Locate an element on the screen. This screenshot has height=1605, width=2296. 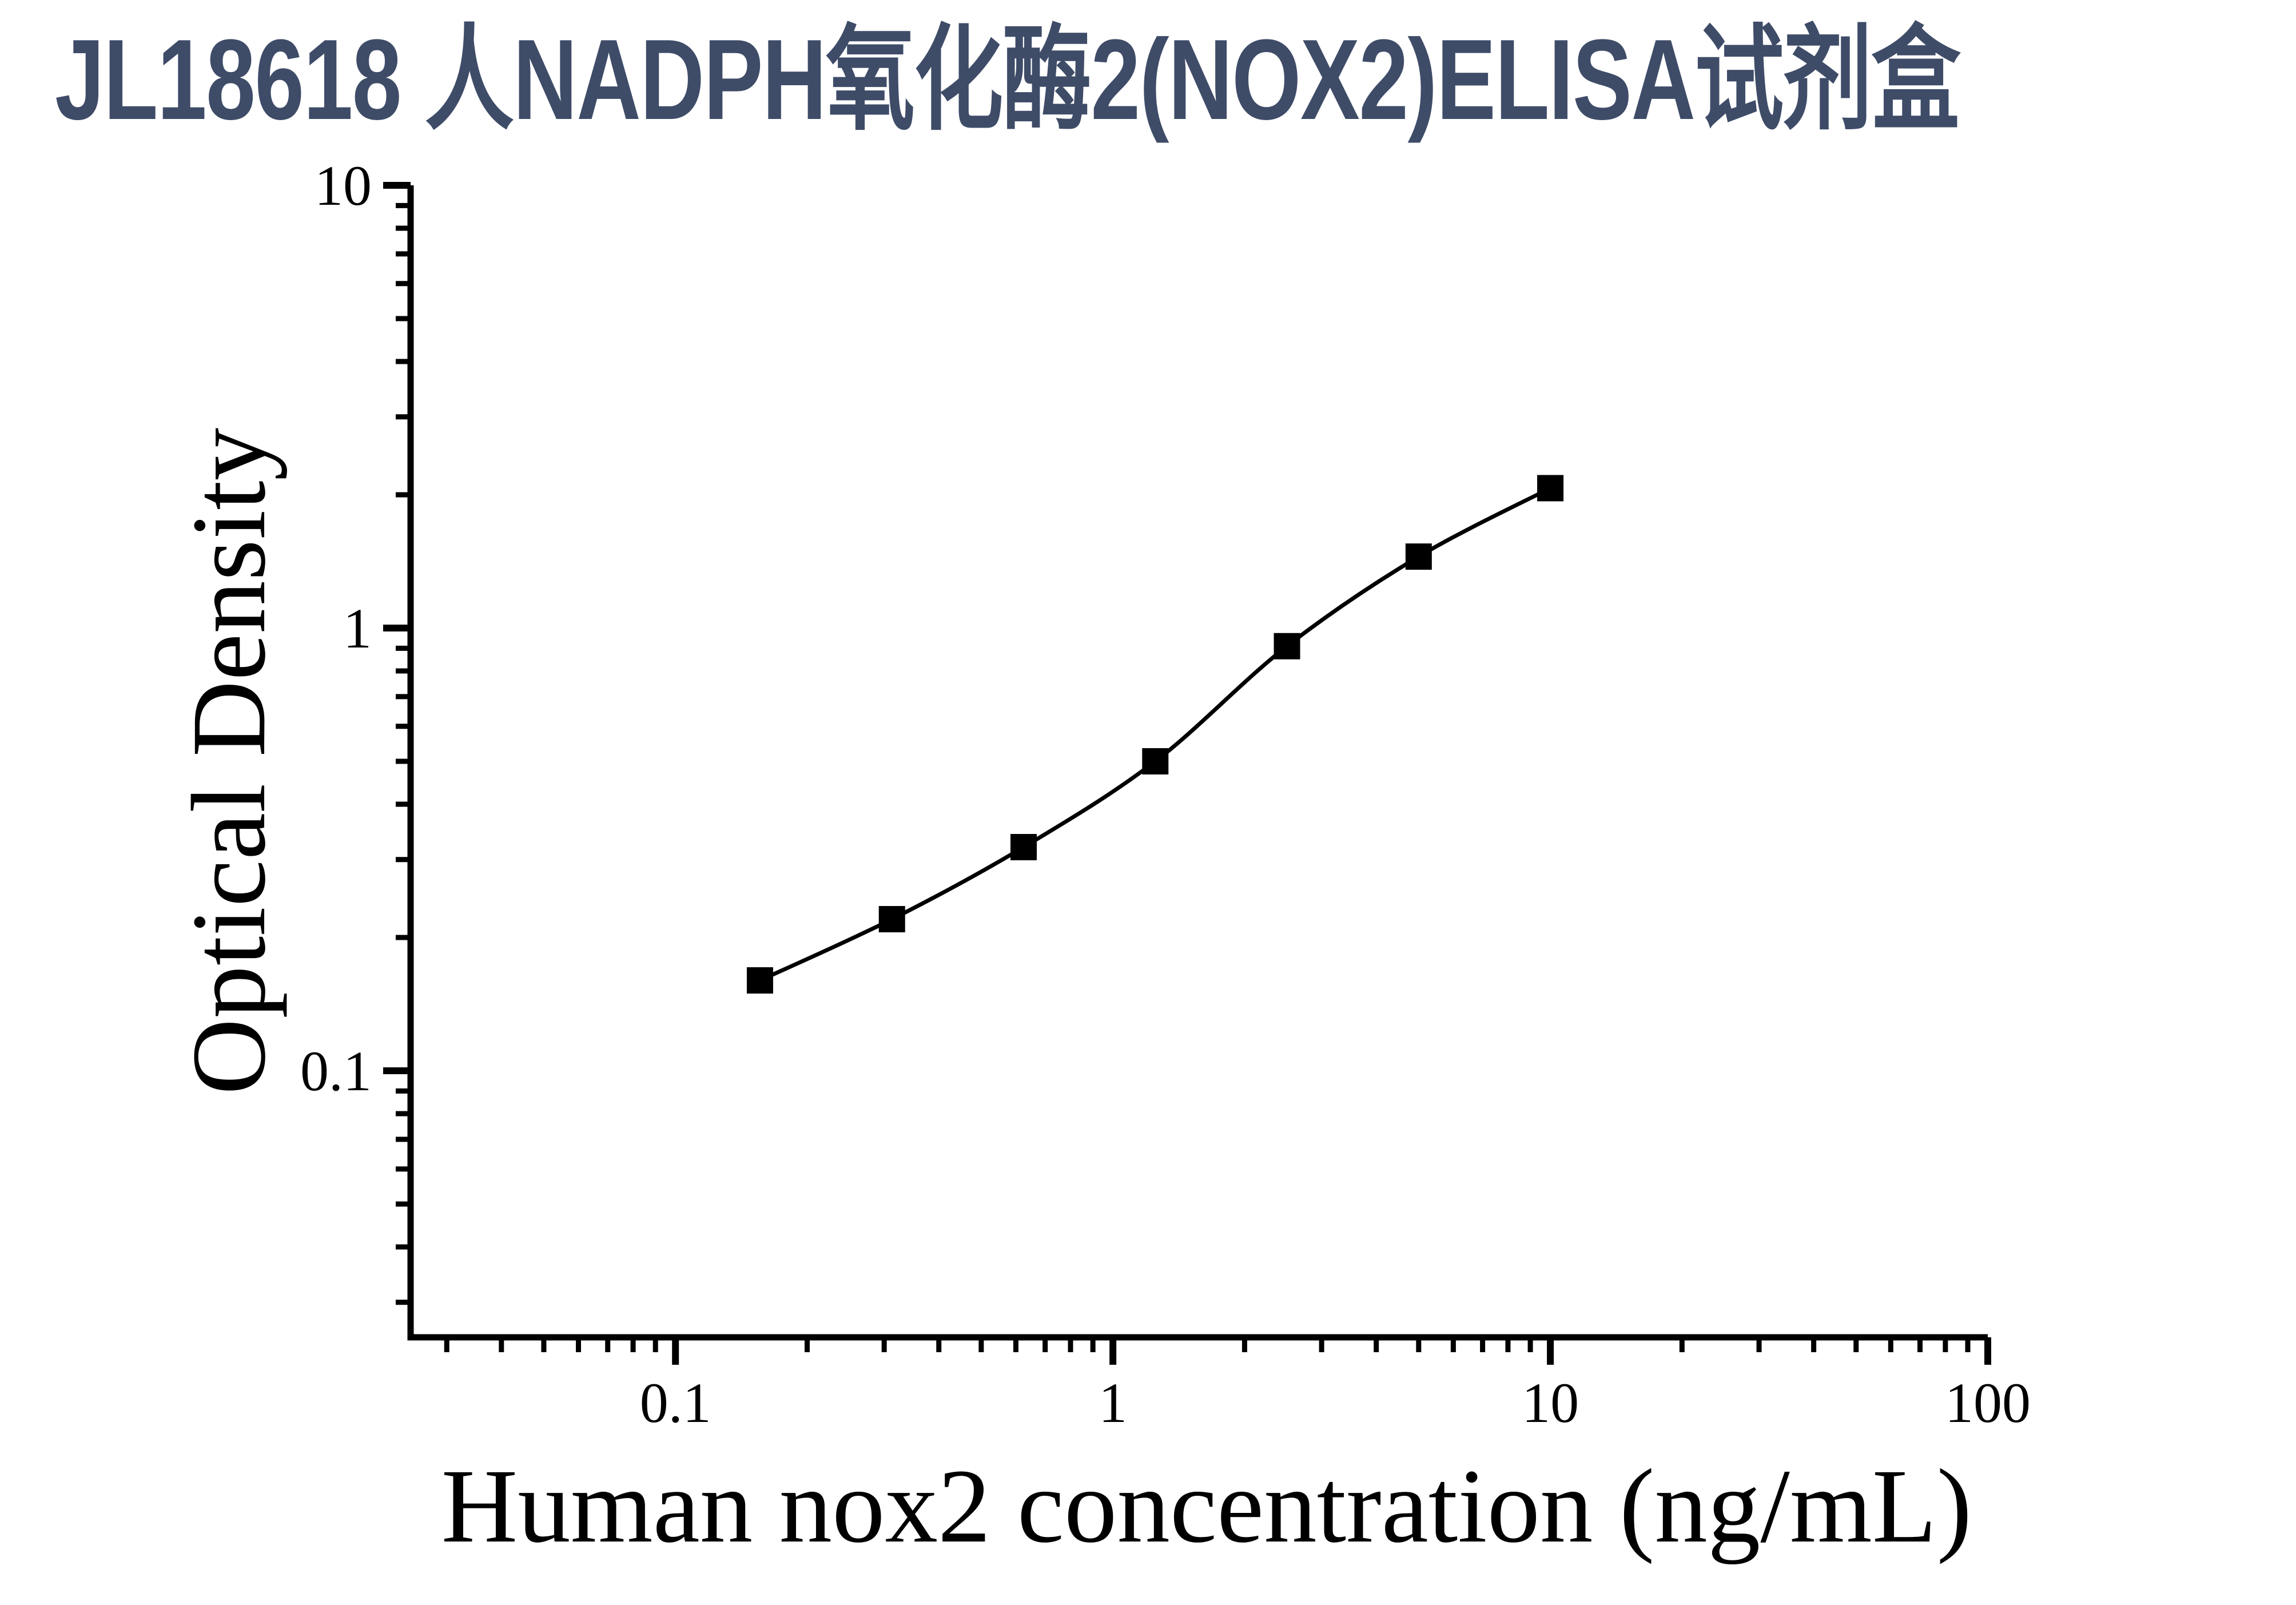
y-tick-label: 1 is located at coordinates (357, 628).